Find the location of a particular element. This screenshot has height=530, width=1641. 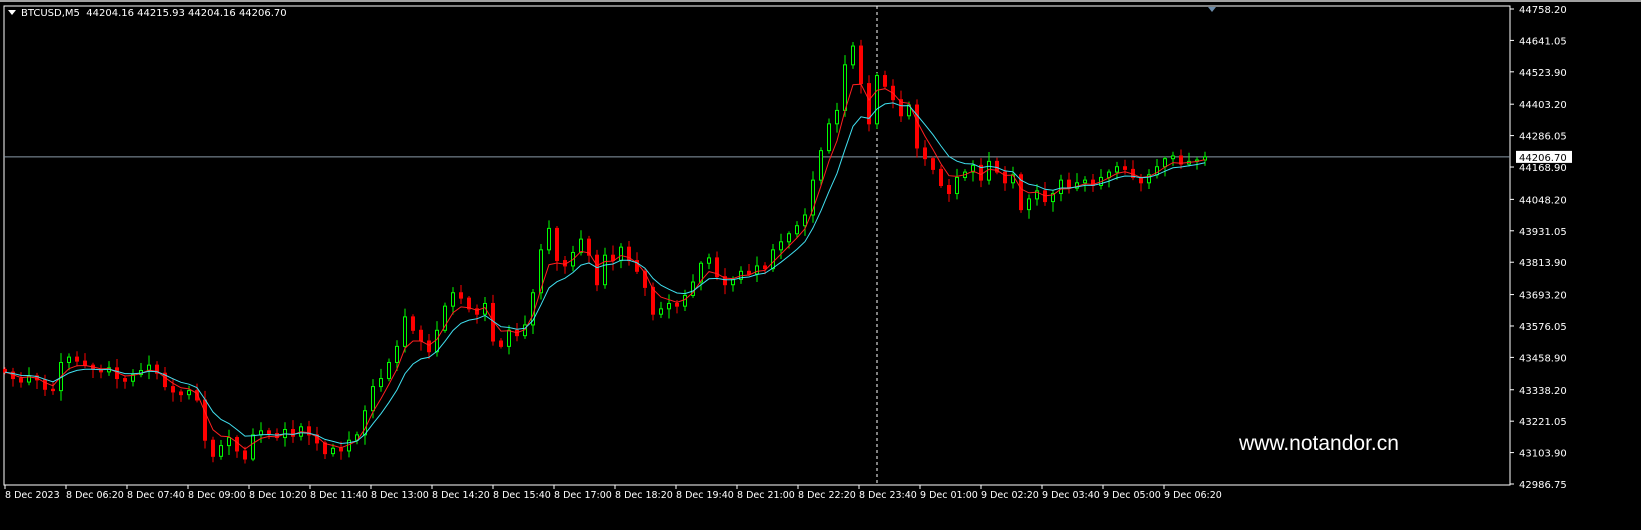

price-tick-label: 44286.05 is located at coordinates (1543, 137).